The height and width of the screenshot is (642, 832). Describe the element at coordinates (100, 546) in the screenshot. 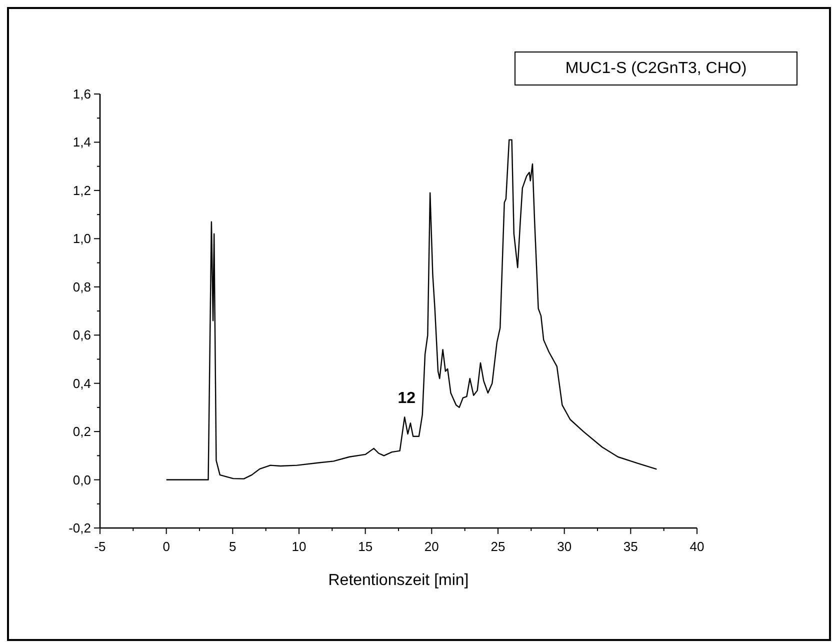

I see `x-tick-label: -5` at that location.